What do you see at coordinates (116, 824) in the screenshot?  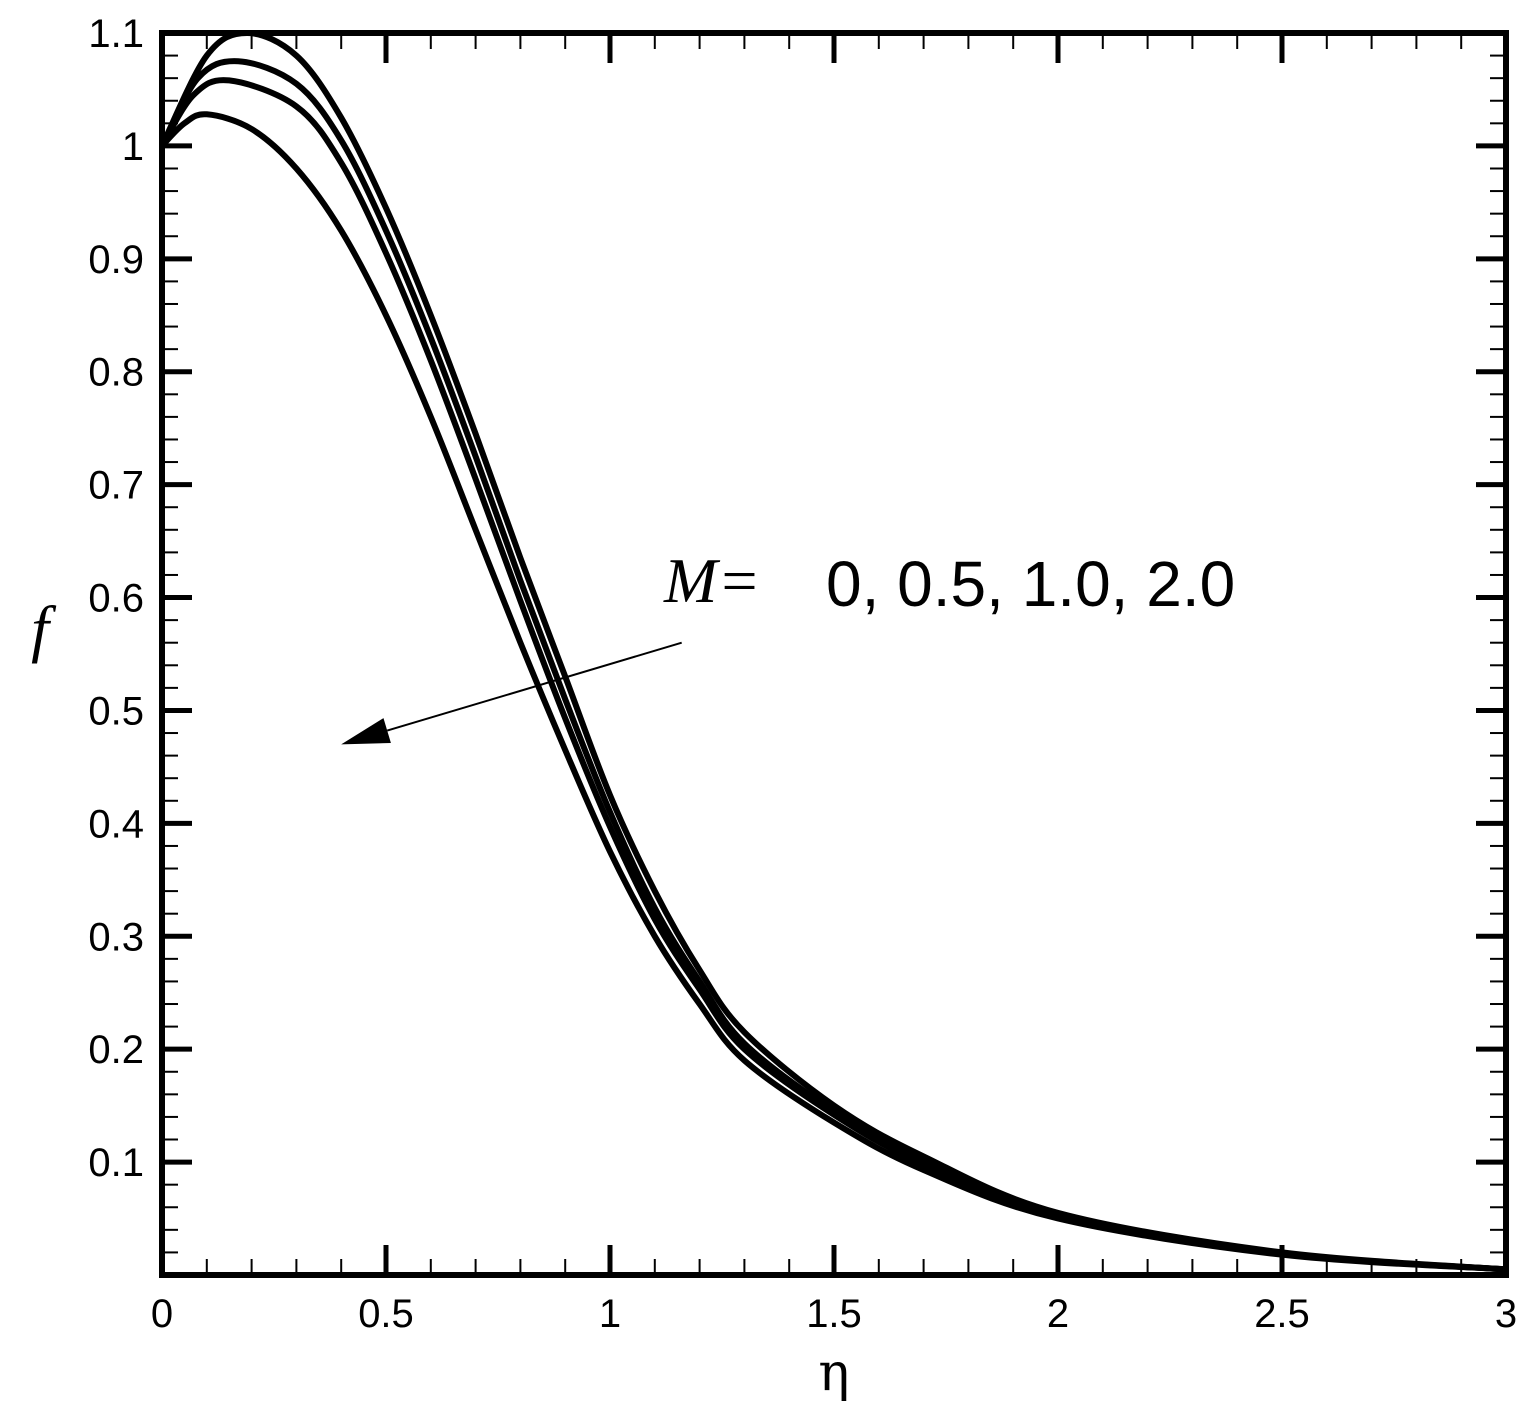 I see `y-tick-label: 0.4` at bounding box center [116, 824].